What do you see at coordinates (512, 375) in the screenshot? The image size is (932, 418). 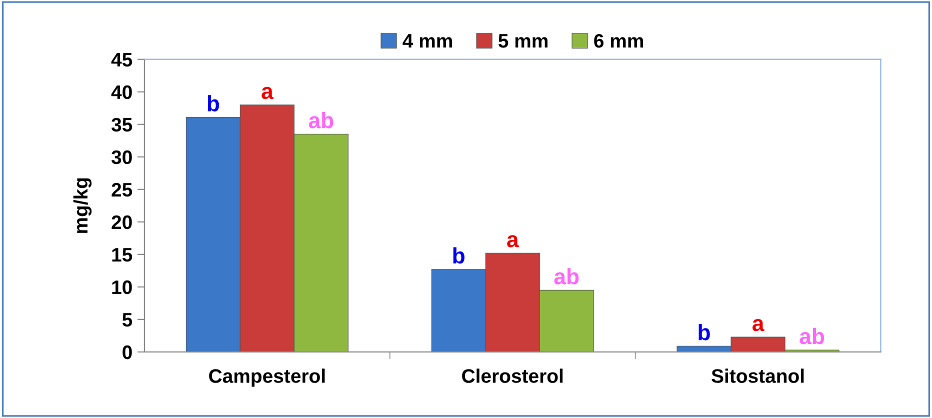 I see `x-tick-label: Clerosterol` at bounding box center [512, 375].